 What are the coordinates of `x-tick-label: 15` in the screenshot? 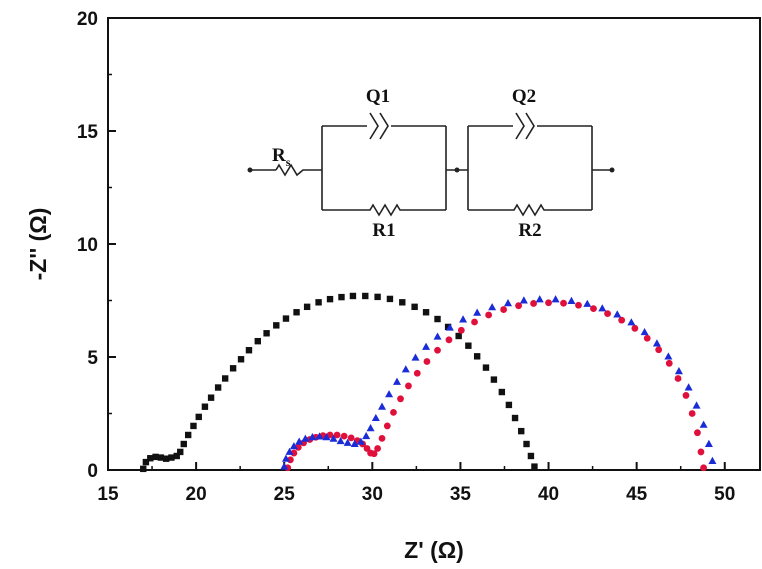 It's located at (108, 494).